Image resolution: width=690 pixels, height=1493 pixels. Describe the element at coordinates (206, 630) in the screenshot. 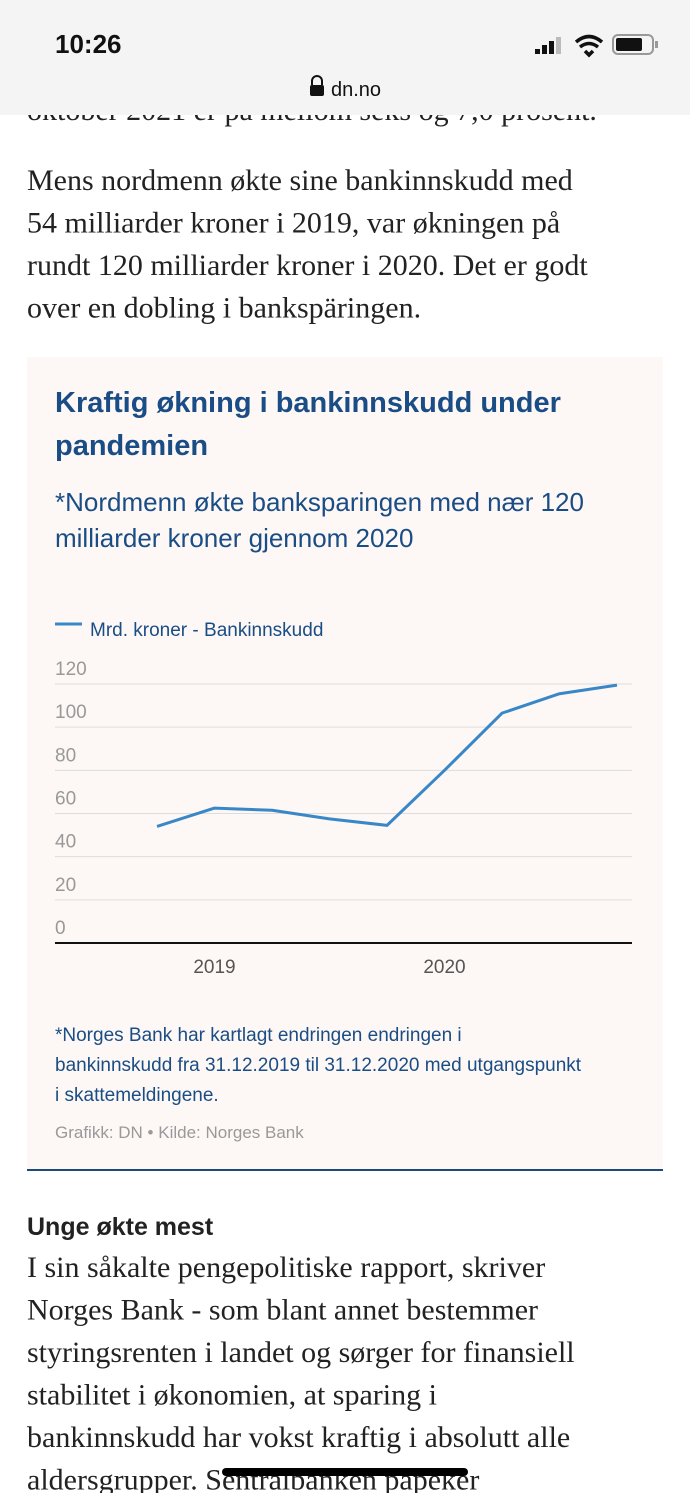

I see `legend-label: Mrd. kroner - Bankinnskudd` at that location.